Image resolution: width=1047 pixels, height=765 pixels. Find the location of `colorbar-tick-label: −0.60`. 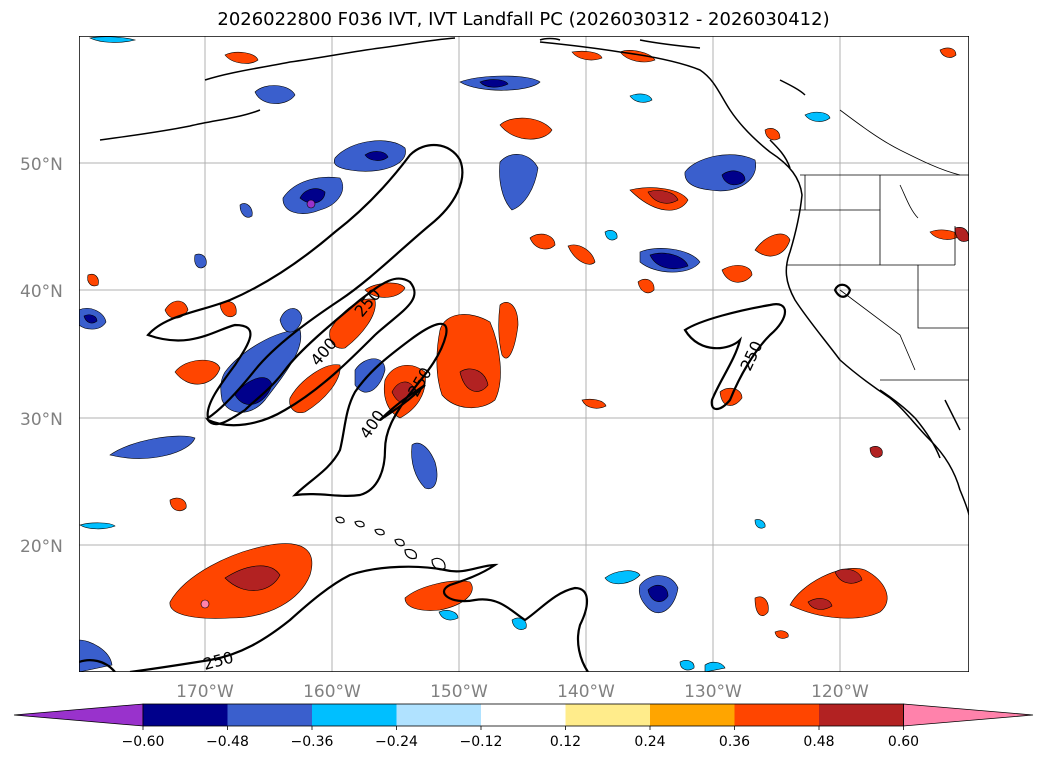

colorbar-tick-label: −0.60 is located at coordinates (143, 742).